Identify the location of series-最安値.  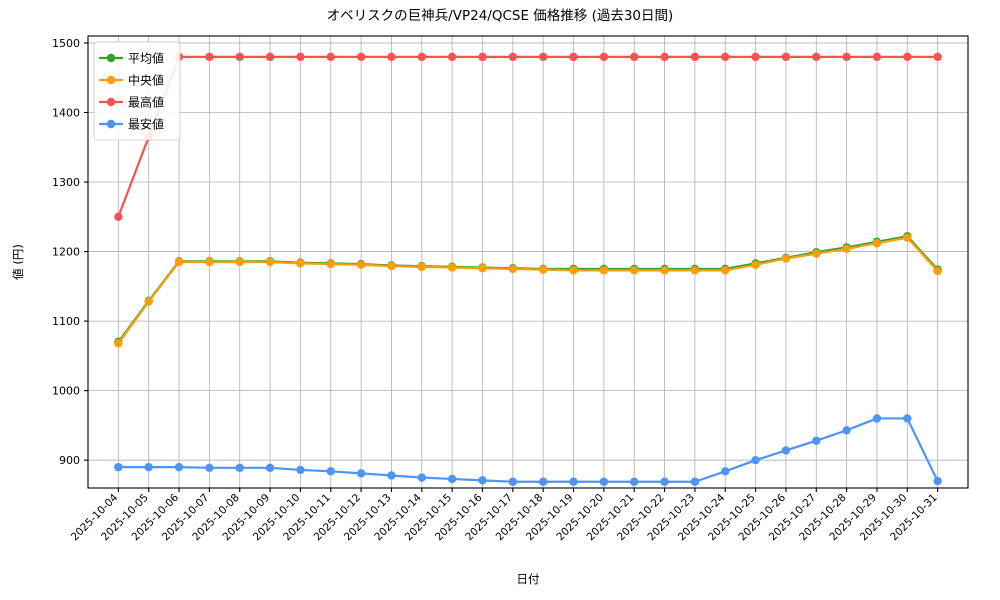
(528, 450).